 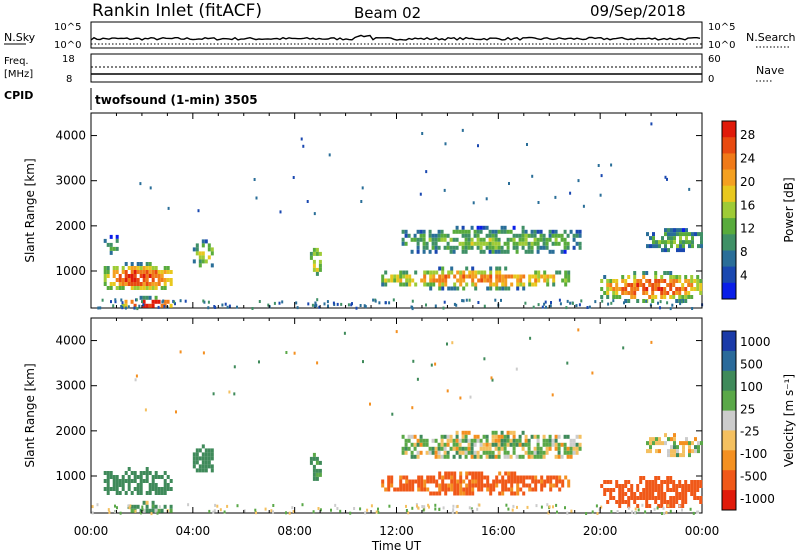 I want to click on power-colorbar-tick: 20, so click(x=747, y=182).